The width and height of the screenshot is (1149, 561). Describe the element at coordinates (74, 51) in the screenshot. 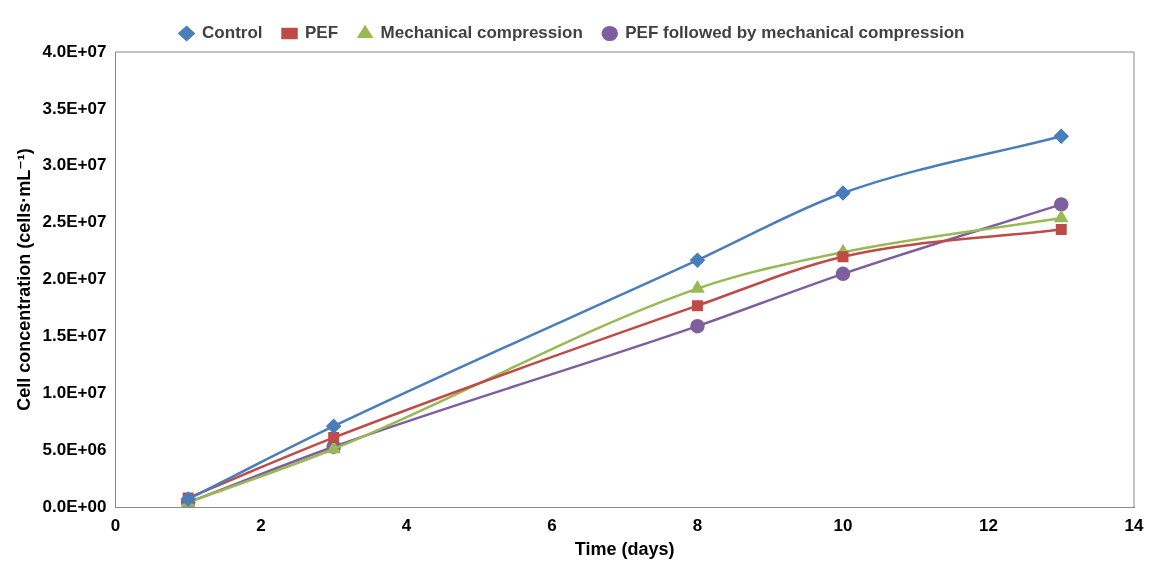

I see `y-tick-label: 4.0E+07` at that location.